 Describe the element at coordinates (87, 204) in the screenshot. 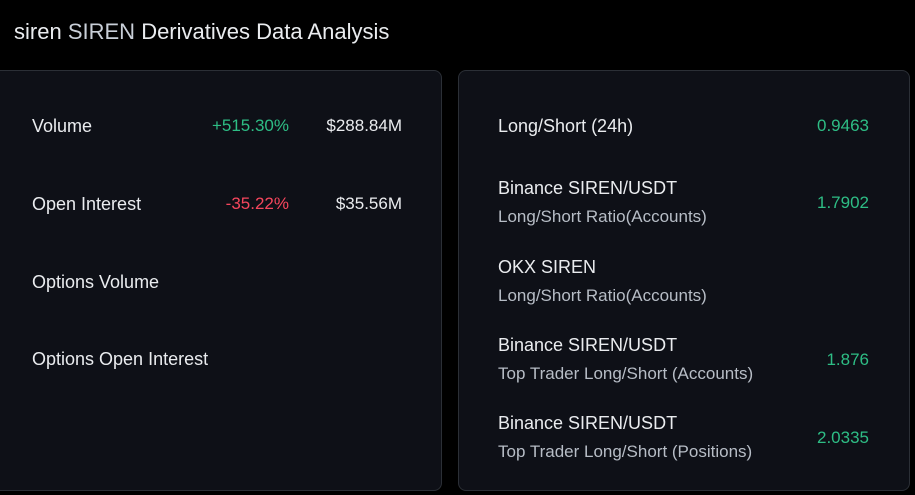

I see `metric-label: Open Interest` at that location.